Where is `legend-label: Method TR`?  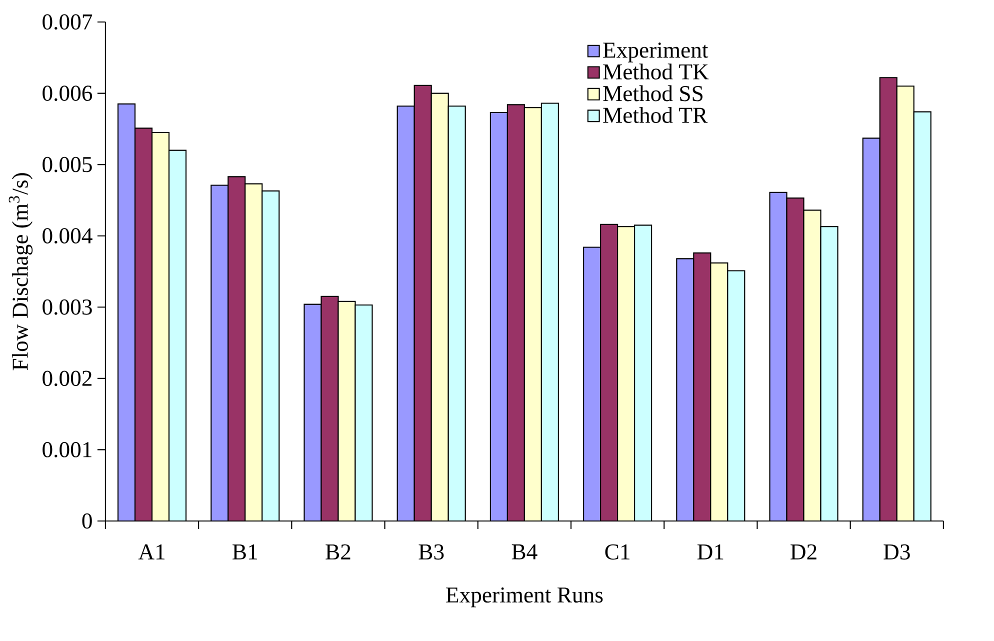 legend-label: Method TR is located at coordinates (655, 115).